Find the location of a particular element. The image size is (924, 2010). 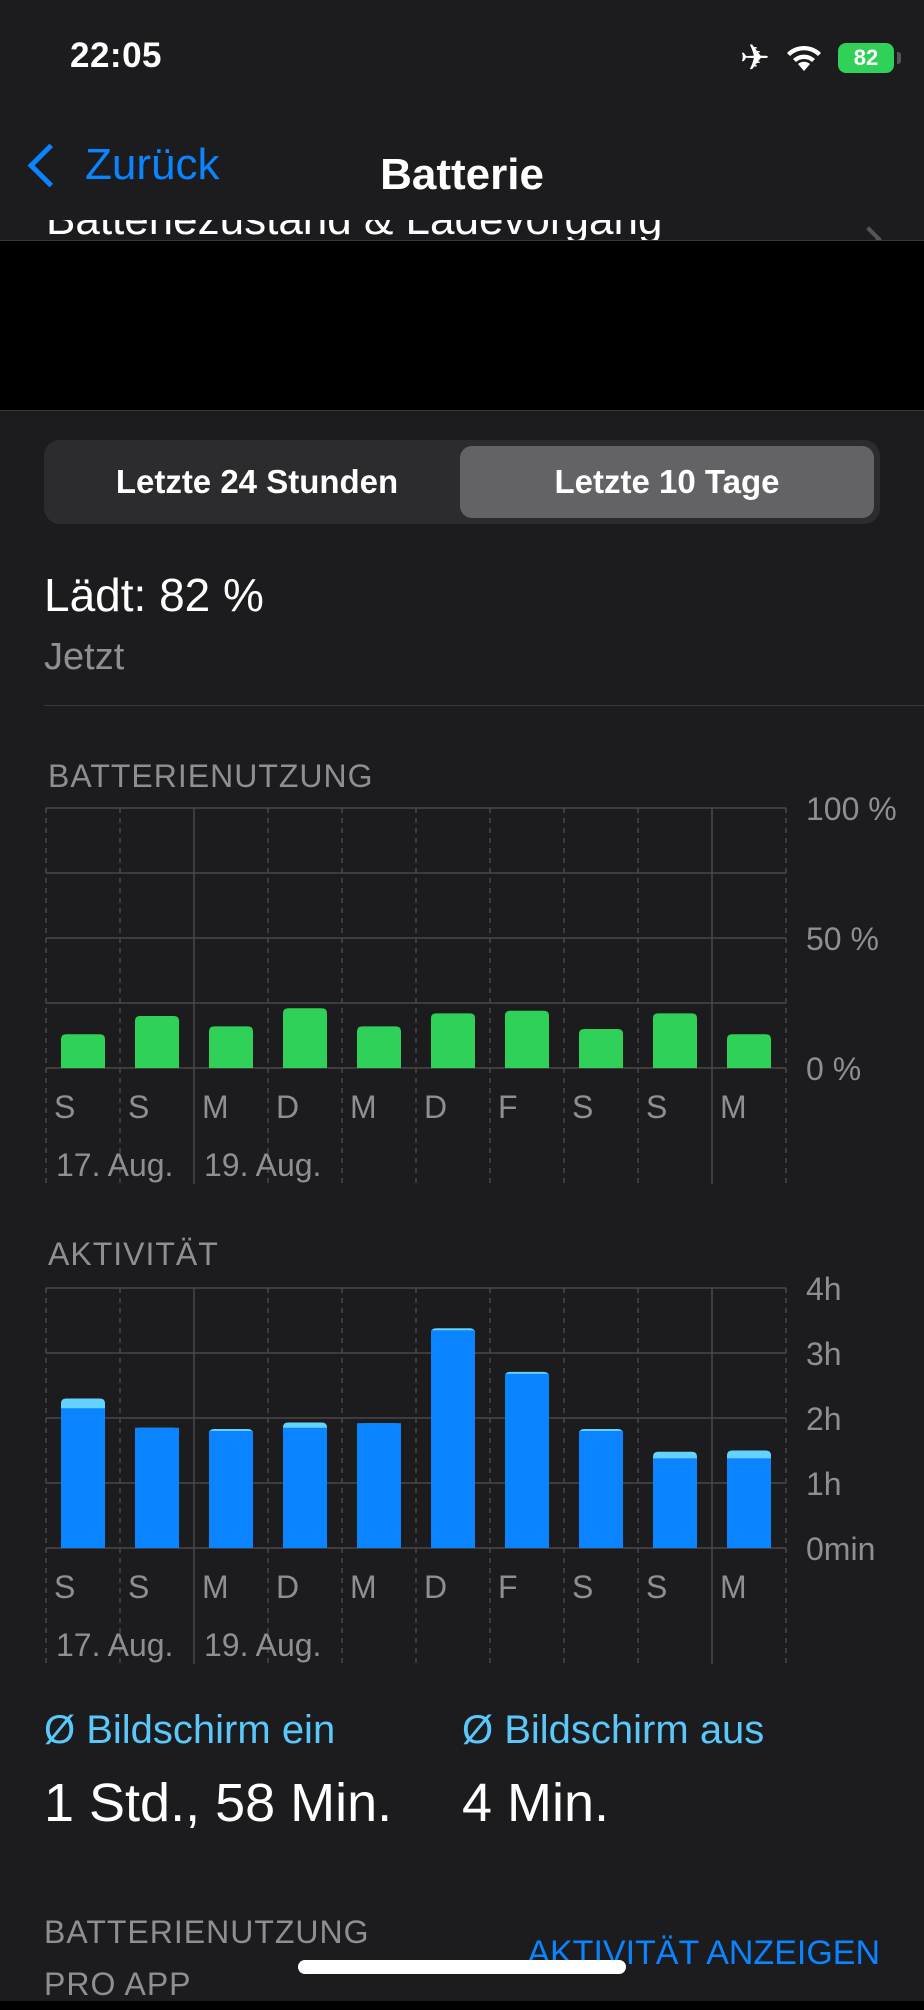

charging-time: Jetzt is located at coordinates (84, 657).